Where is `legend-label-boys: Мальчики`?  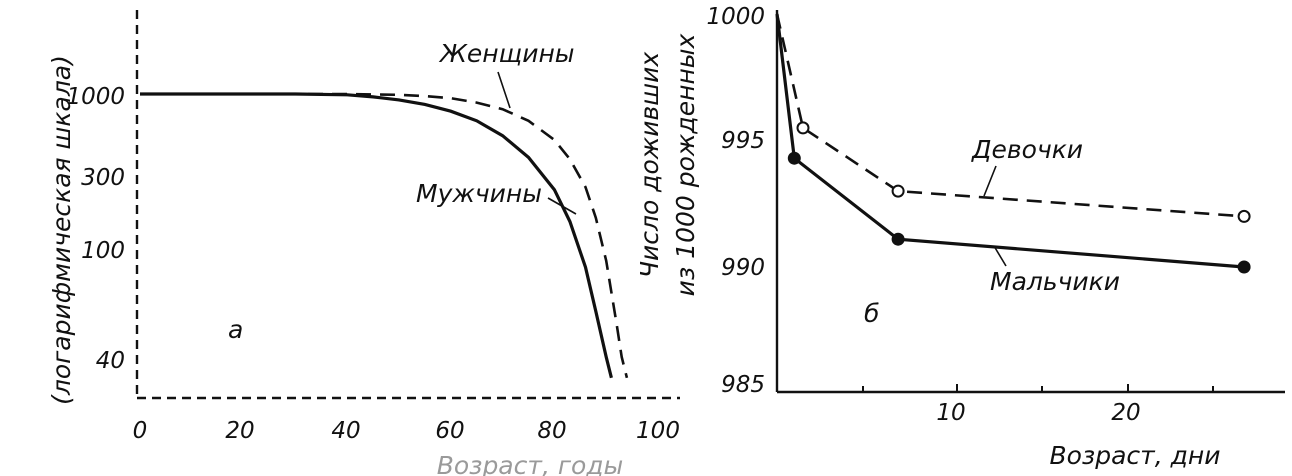 legend-label-boys: Мальчики is located at coordinates (1055, 281).